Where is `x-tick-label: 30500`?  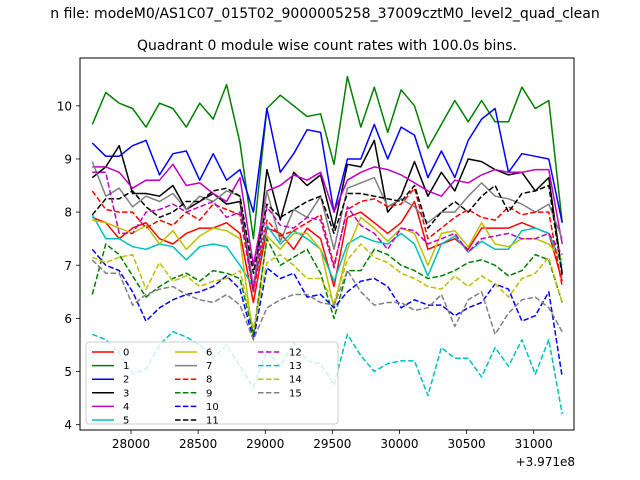
x-tick-label: 30500 is located at coordinates (467, 444).